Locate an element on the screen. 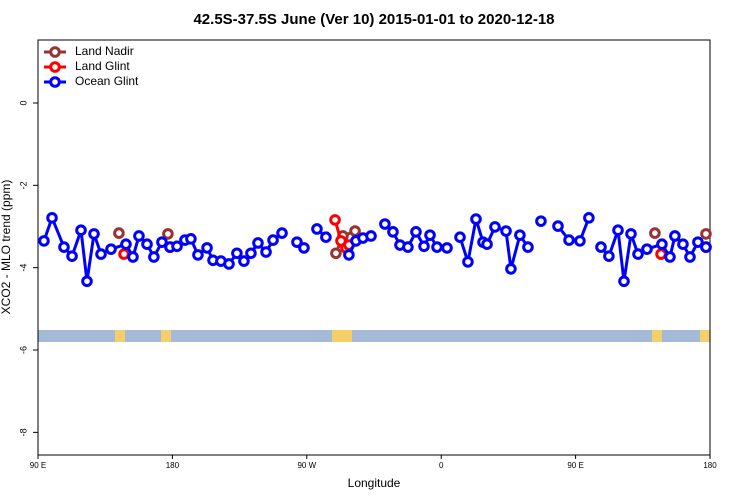 The width and height of the screenshot is (750, 500). coverage-band is located at coordinates (374, 336).